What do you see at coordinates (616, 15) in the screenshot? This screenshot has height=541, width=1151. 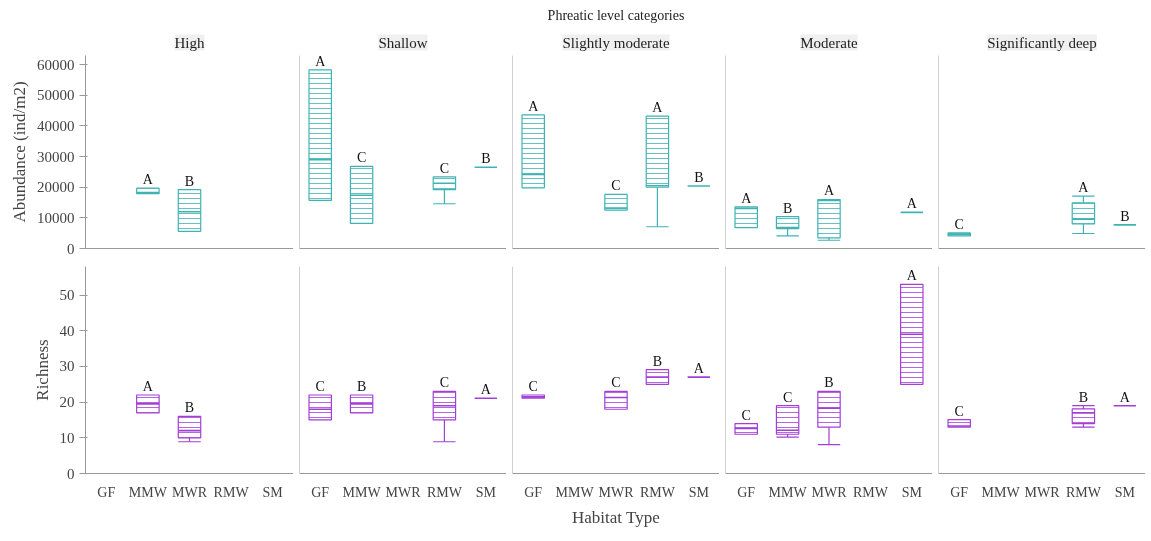 I see `chart-subtitle: Phreatic level categories` at bounding box center [616, 15].